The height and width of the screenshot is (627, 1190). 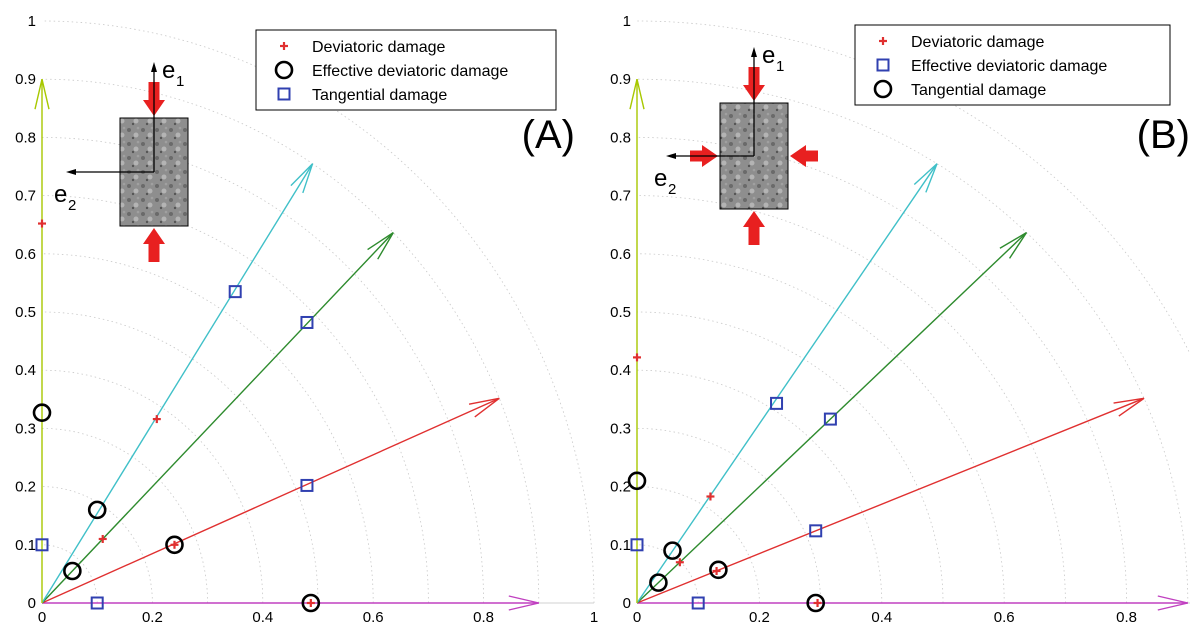 What do you see at coordinates (32, 21) in the screenshot?
I see `panel-a-y-tick-label: 1` at bounding box center [32, 21].